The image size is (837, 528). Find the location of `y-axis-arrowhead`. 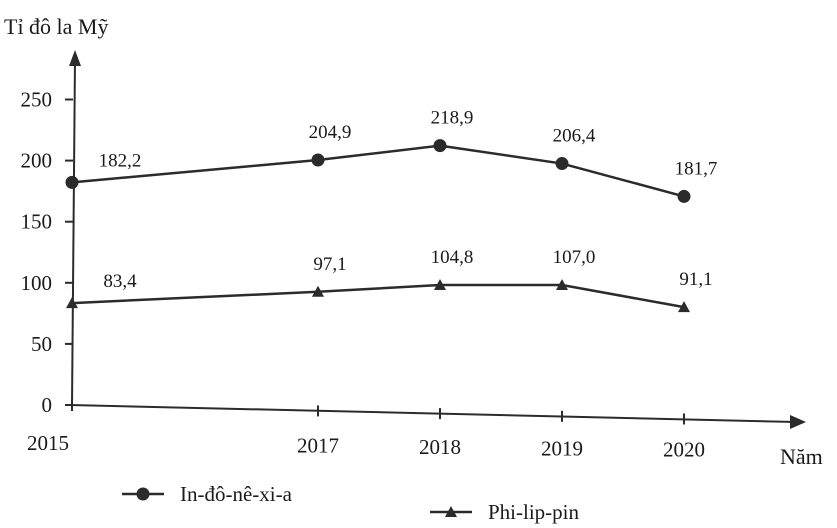

y-axis-arrowhead is located at coordinates (75, 58).